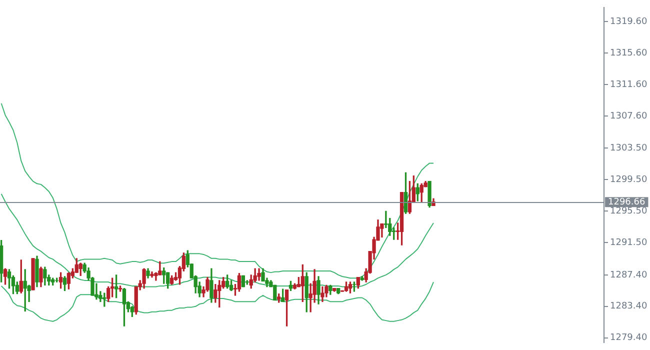  What do you see at coordinates (629, 53) in the screenshot?
I see `y-tick-label: 1315.60` at bounding box center [629, 53].